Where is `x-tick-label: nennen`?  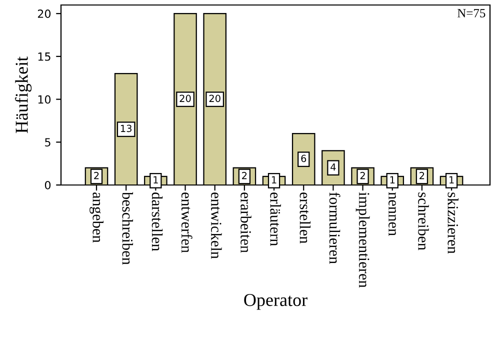 x-tick-label: nennen is located at coordinates (392, 214).